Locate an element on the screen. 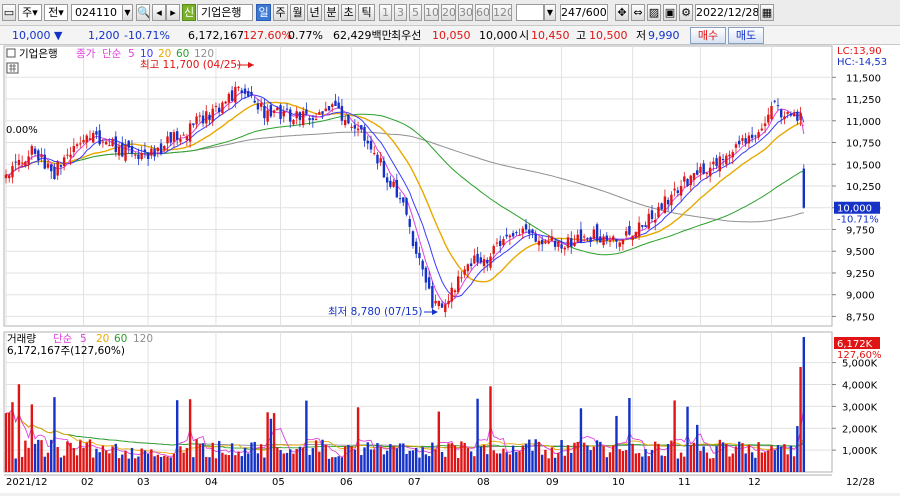 This screenshot has width=900, height=496. interval-30: 30 is located at coordinates (465, 12).